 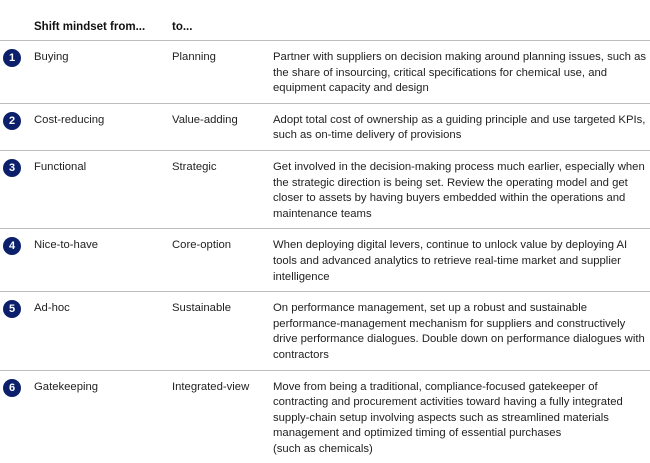 I want to click on from-mindset: Ad-hoc, so click(x=52, y=309).